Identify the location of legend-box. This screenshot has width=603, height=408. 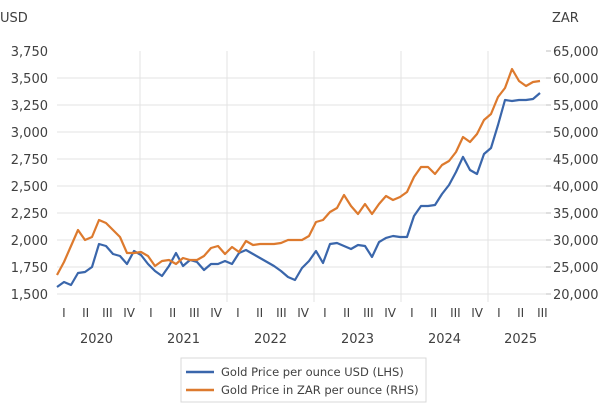
(303, 380).